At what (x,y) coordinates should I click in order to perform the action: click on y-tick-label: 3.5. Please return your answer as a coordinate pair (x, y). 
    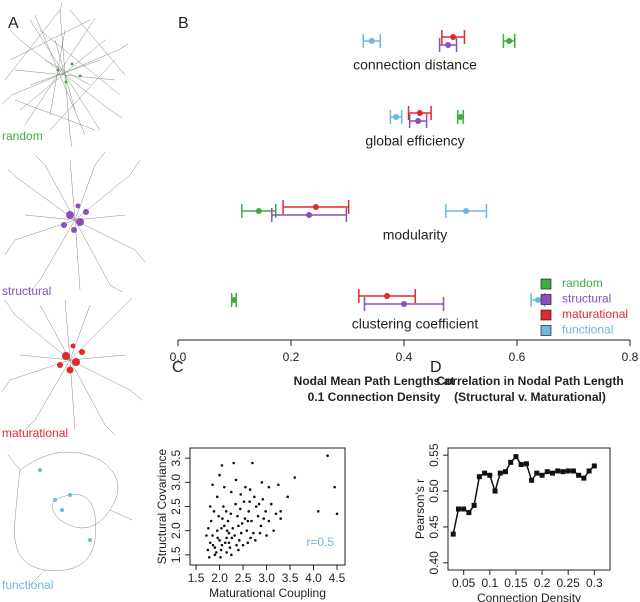
    Looking at the image, I should click on (176, 457).